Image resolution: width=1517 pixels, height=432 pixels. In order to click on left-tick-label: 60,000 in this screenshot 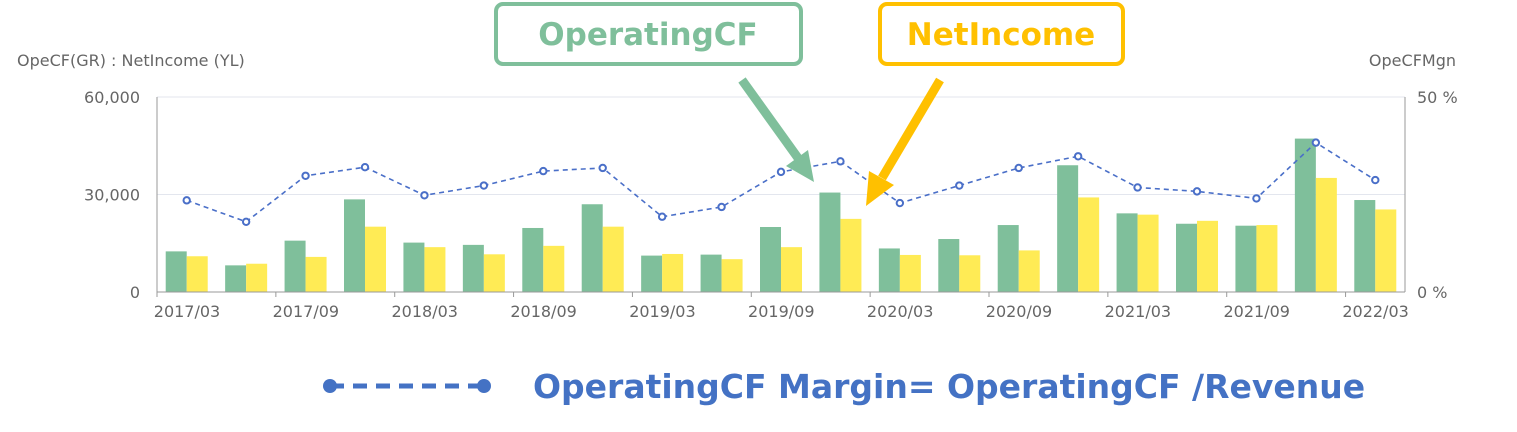, I will do `click(112, 97)`.